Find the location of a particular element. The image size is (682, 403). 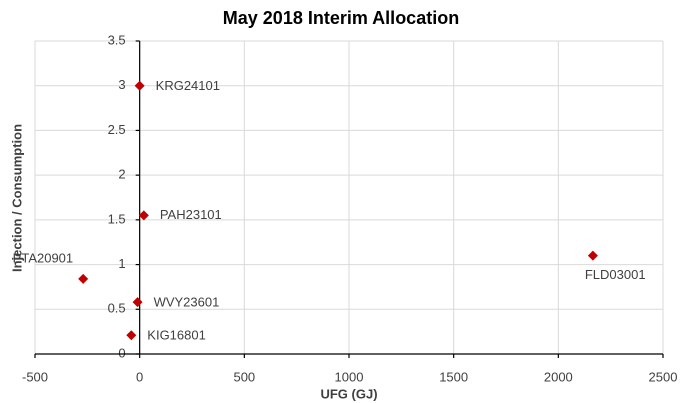

x-tick-label: 2000 is located at coordinates (558, 376).